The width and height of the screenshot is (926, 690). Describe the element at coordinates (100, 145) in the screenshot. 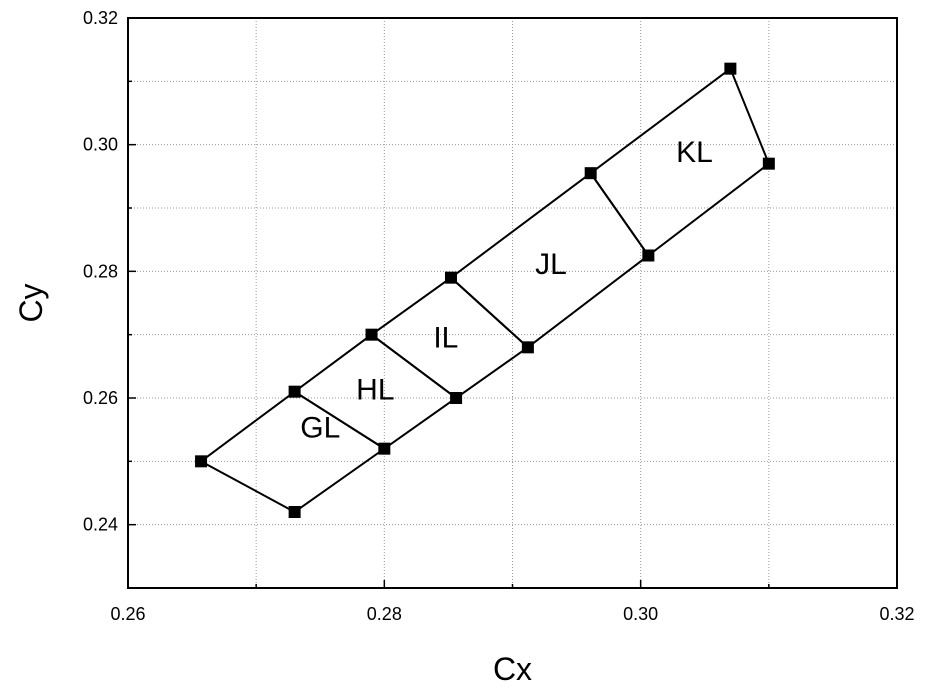

I see `y-tick-label: 0.30` at that location.